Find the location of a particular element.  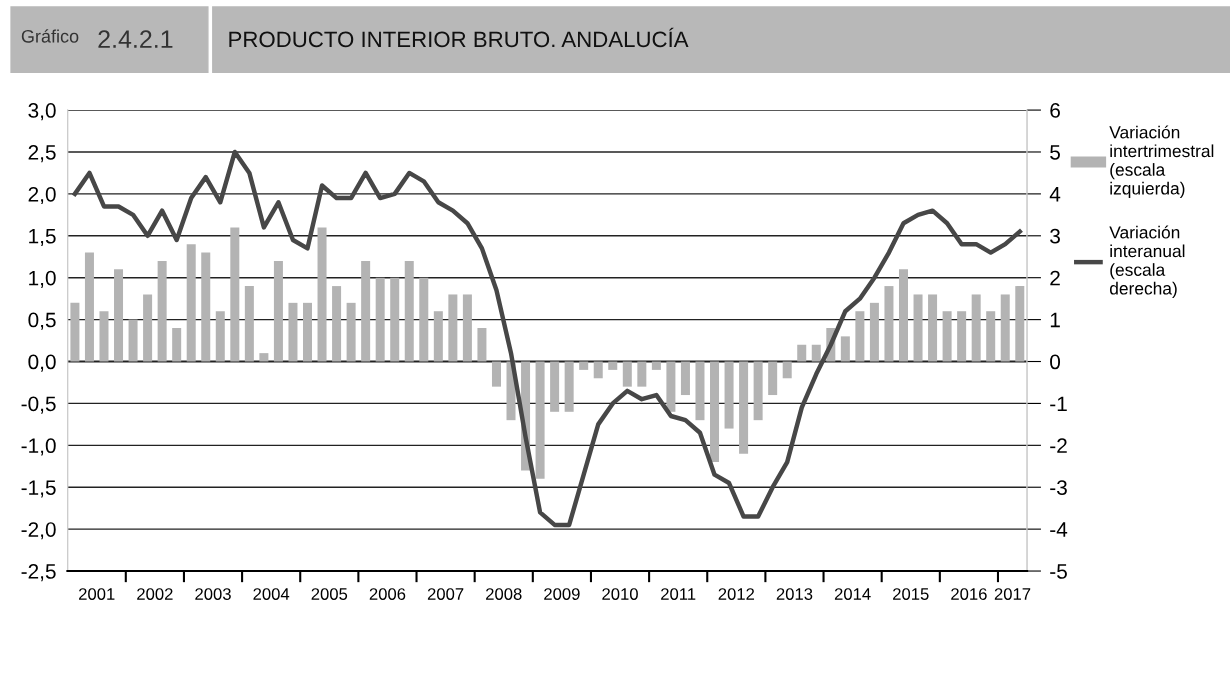

y-tick-label: 2,0 is located at coordinates (42, 195).